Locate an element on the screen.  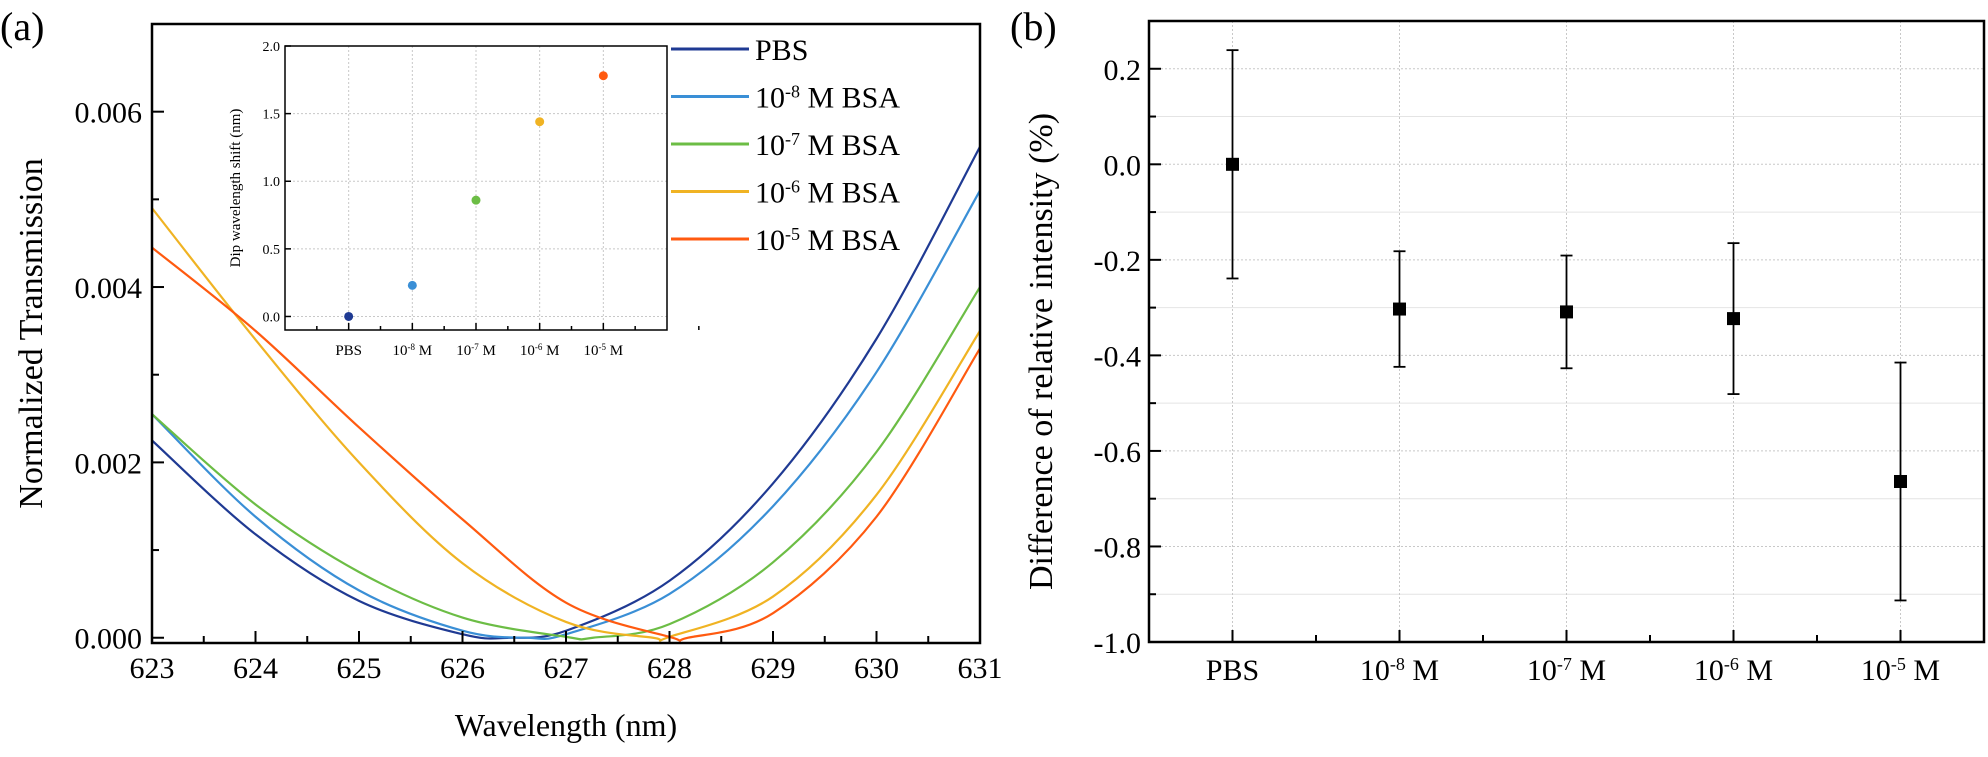
x-tick-label: 627 is located at coordinates (566, 668).